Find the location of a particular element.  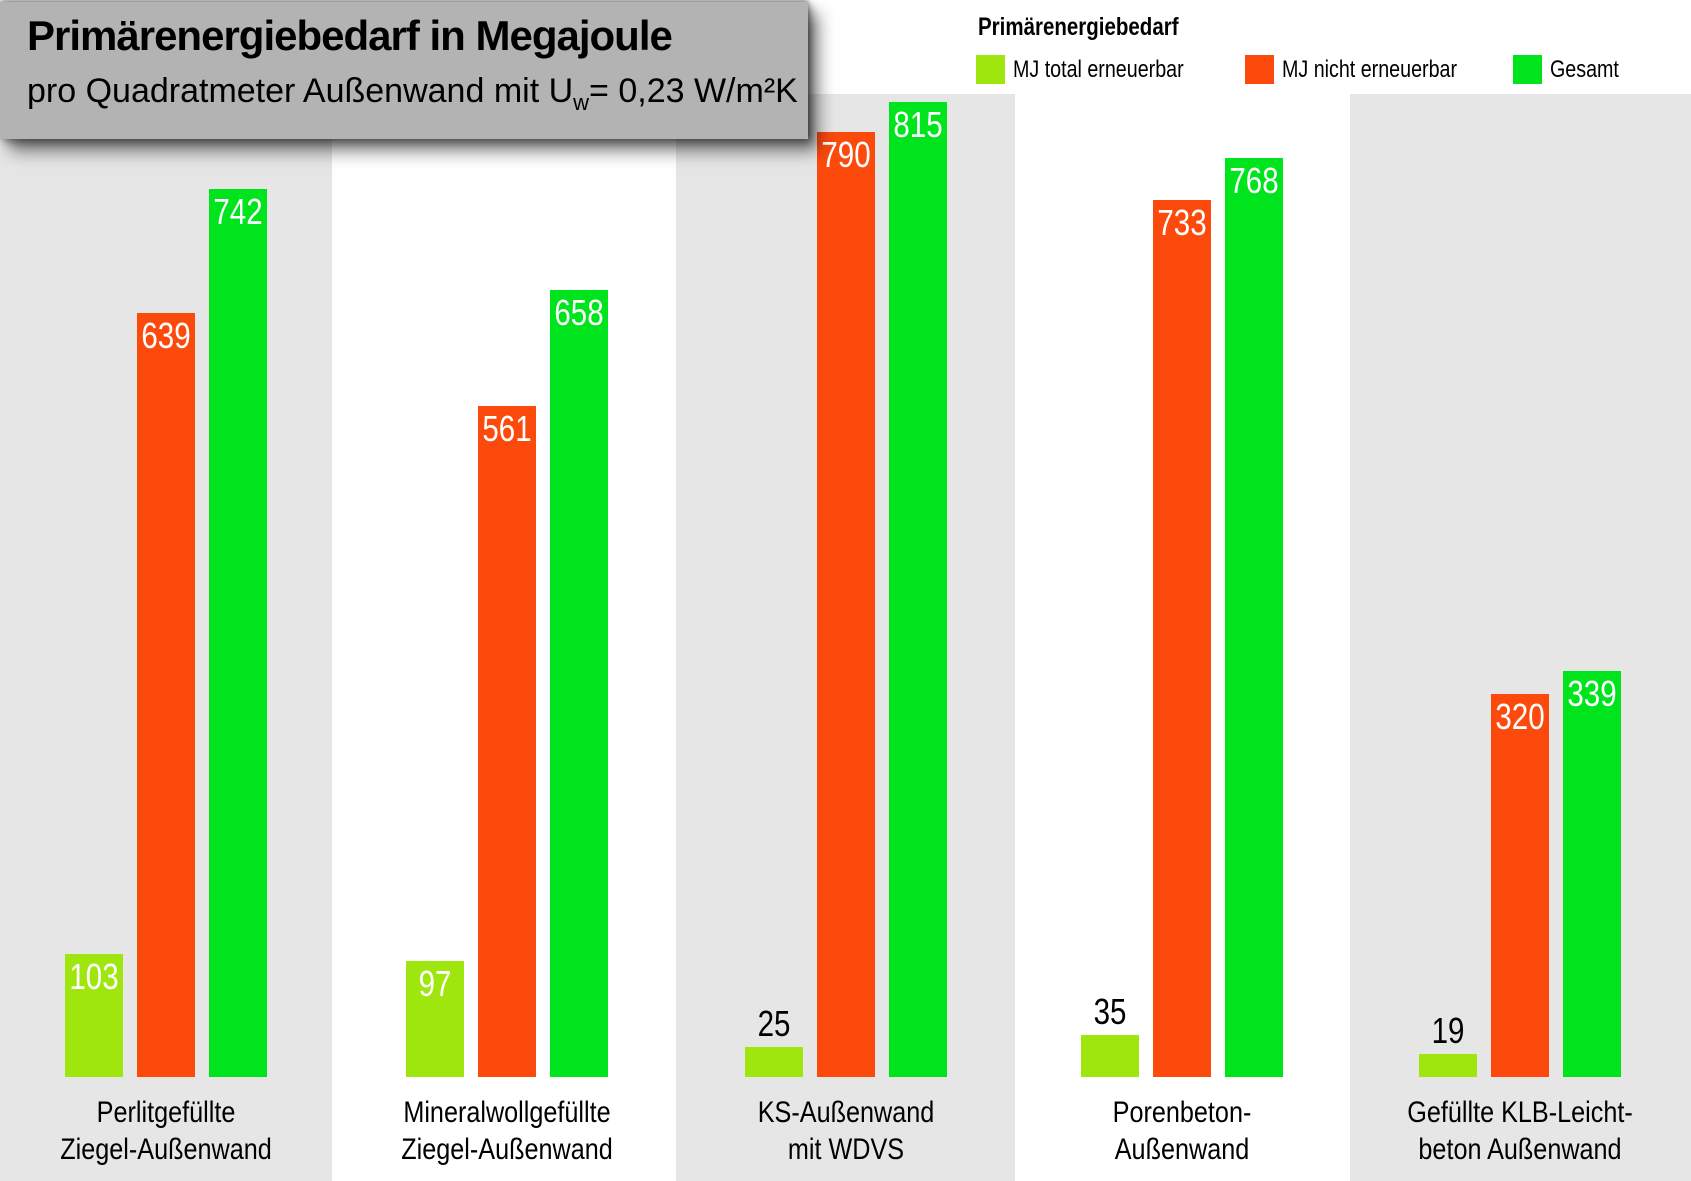

legend-item-label-mj-nicht-erneuerbar: MJ nicht erneuerbar is located at coordinates (1370, 69).